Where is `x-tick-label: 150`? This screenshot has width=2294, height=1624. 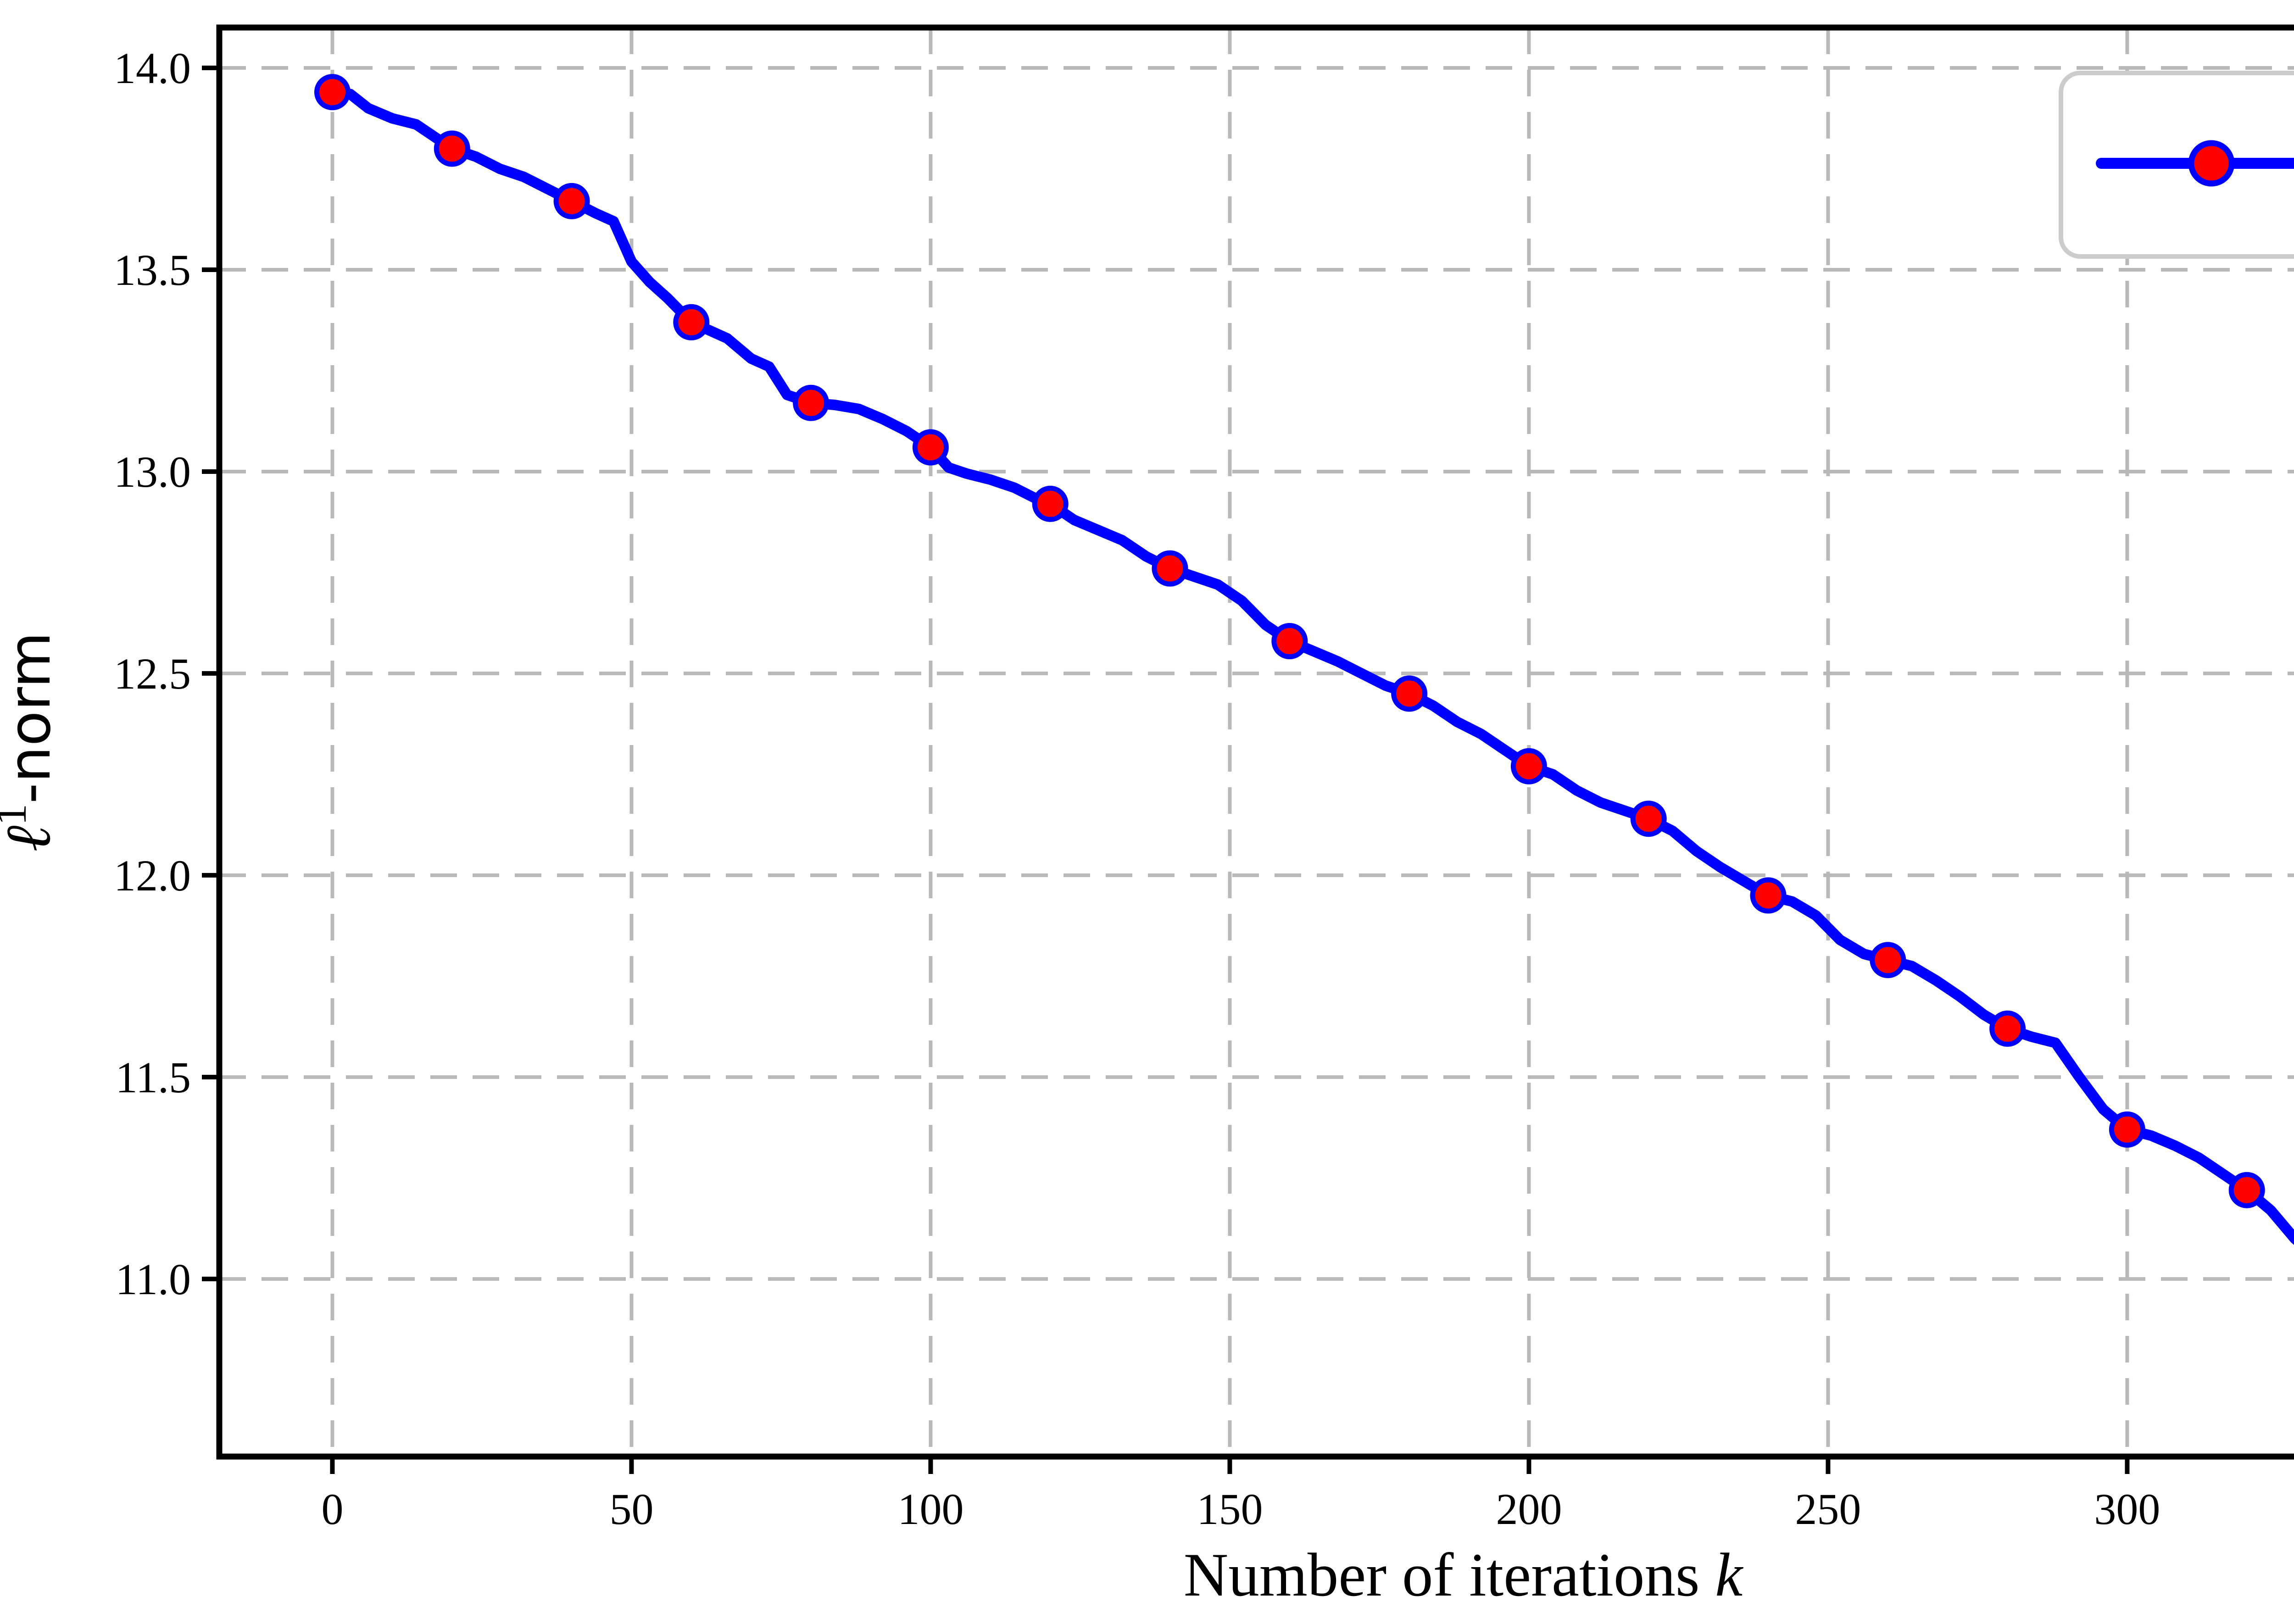 x-tick-label: 150 is located at coordinates (1230, 1509).